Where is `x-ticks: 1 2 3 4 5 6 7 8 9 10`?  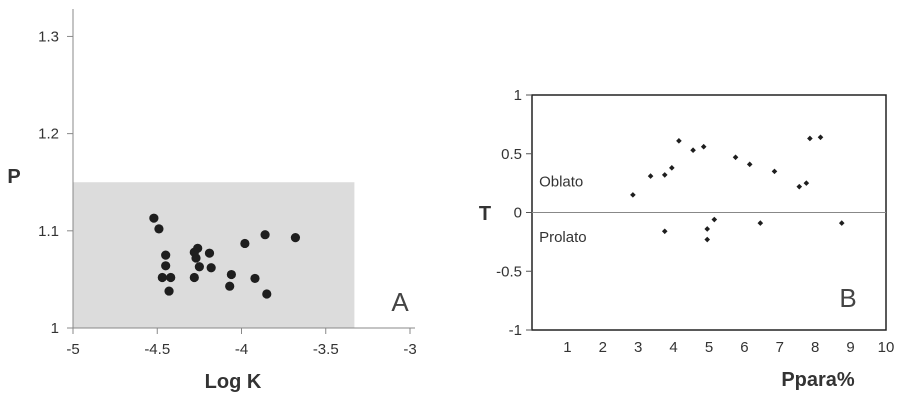 x-ticks: 1 2 3 4 5 6 7 8 9 10 is located at coordinates (728, 347).